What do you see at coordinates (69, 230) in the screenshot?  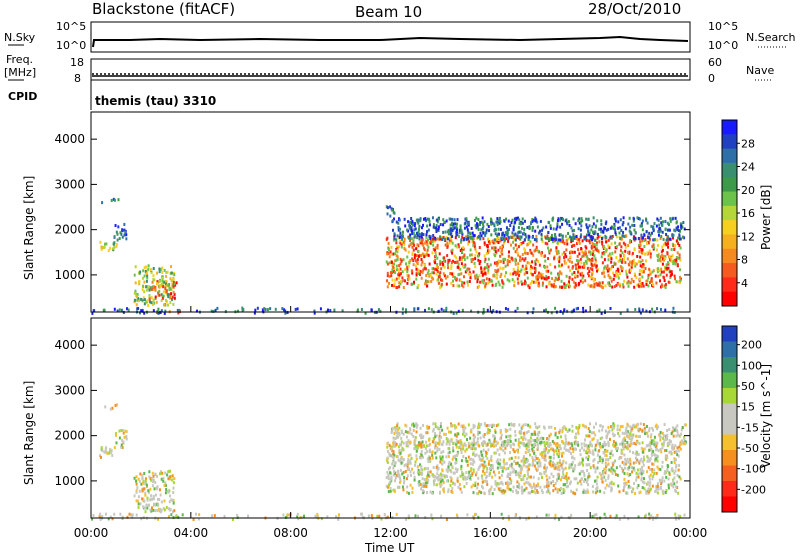 I see `power-ytick-label: 2000` at bounding box center [69, 230].